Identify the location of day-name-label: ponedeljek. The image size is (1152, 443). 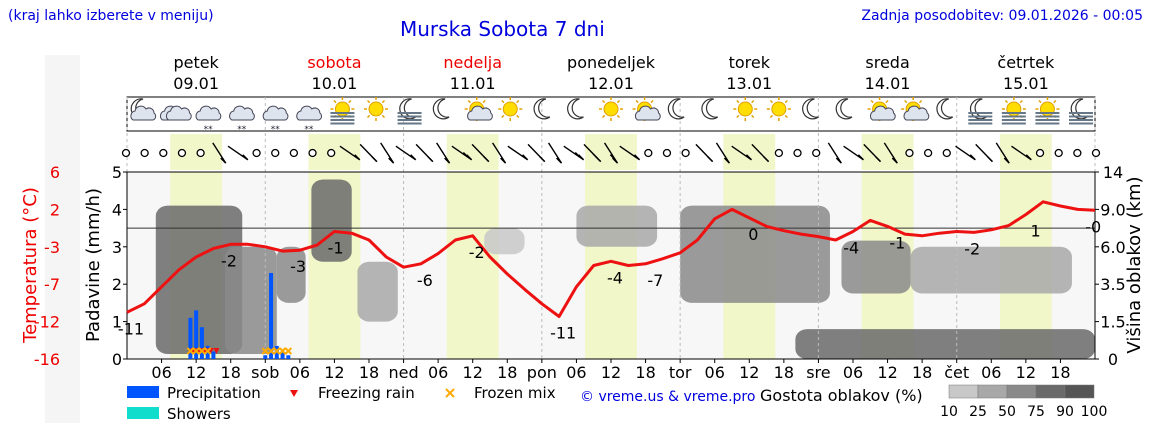
(611, 62).